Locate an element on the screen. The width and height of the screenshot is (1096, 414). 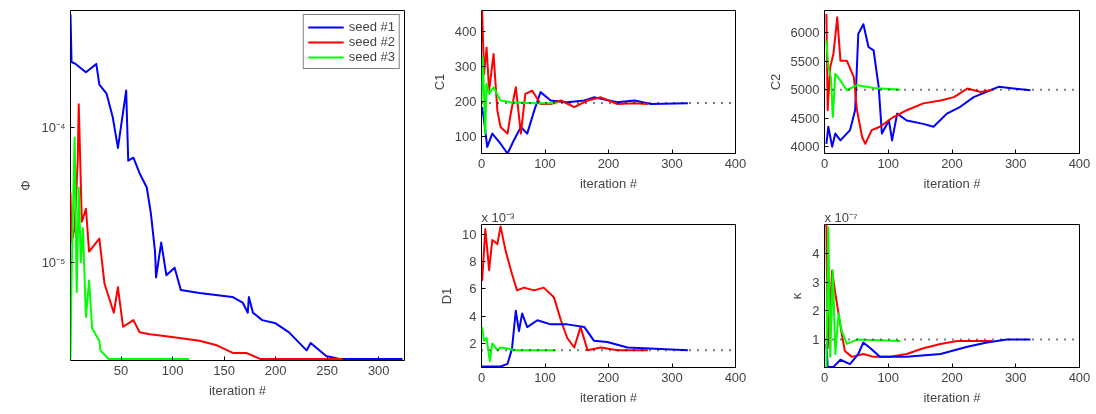
x-tick-label: 50 is located at coordinates (121, 370).